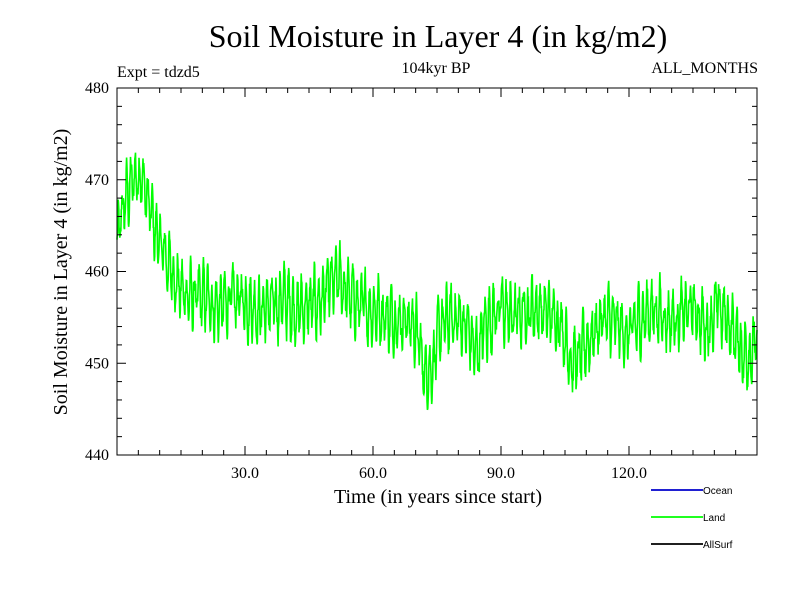  Describe the element at coordinates (438, 36) in the screenshot. I see `chart-title: Soil Moisture in Layer 4 (in kg/m2)` at that location.